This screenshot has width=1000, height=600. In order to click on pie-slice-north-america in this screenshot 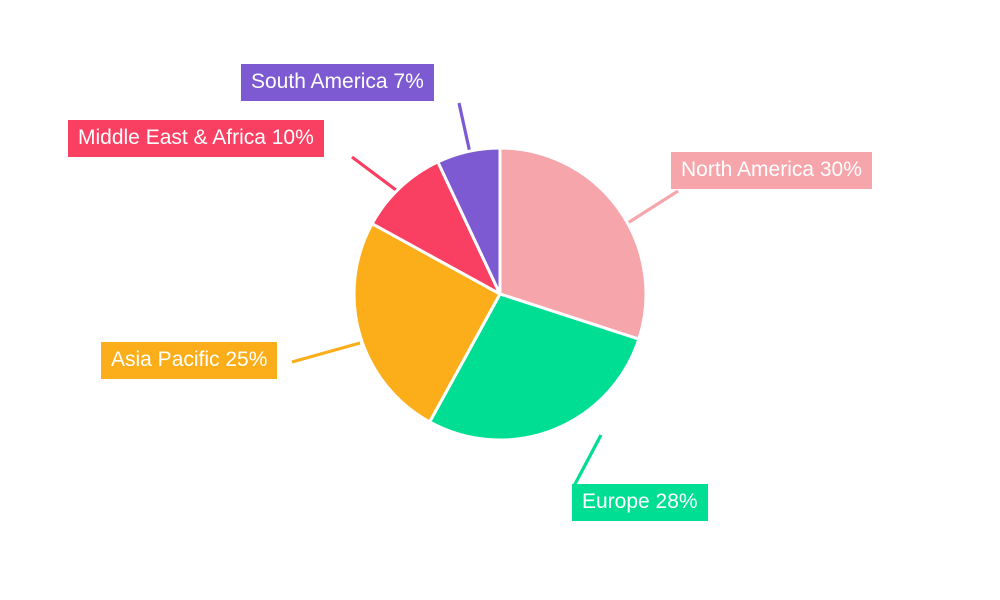, I will do `click(573, 243)`.